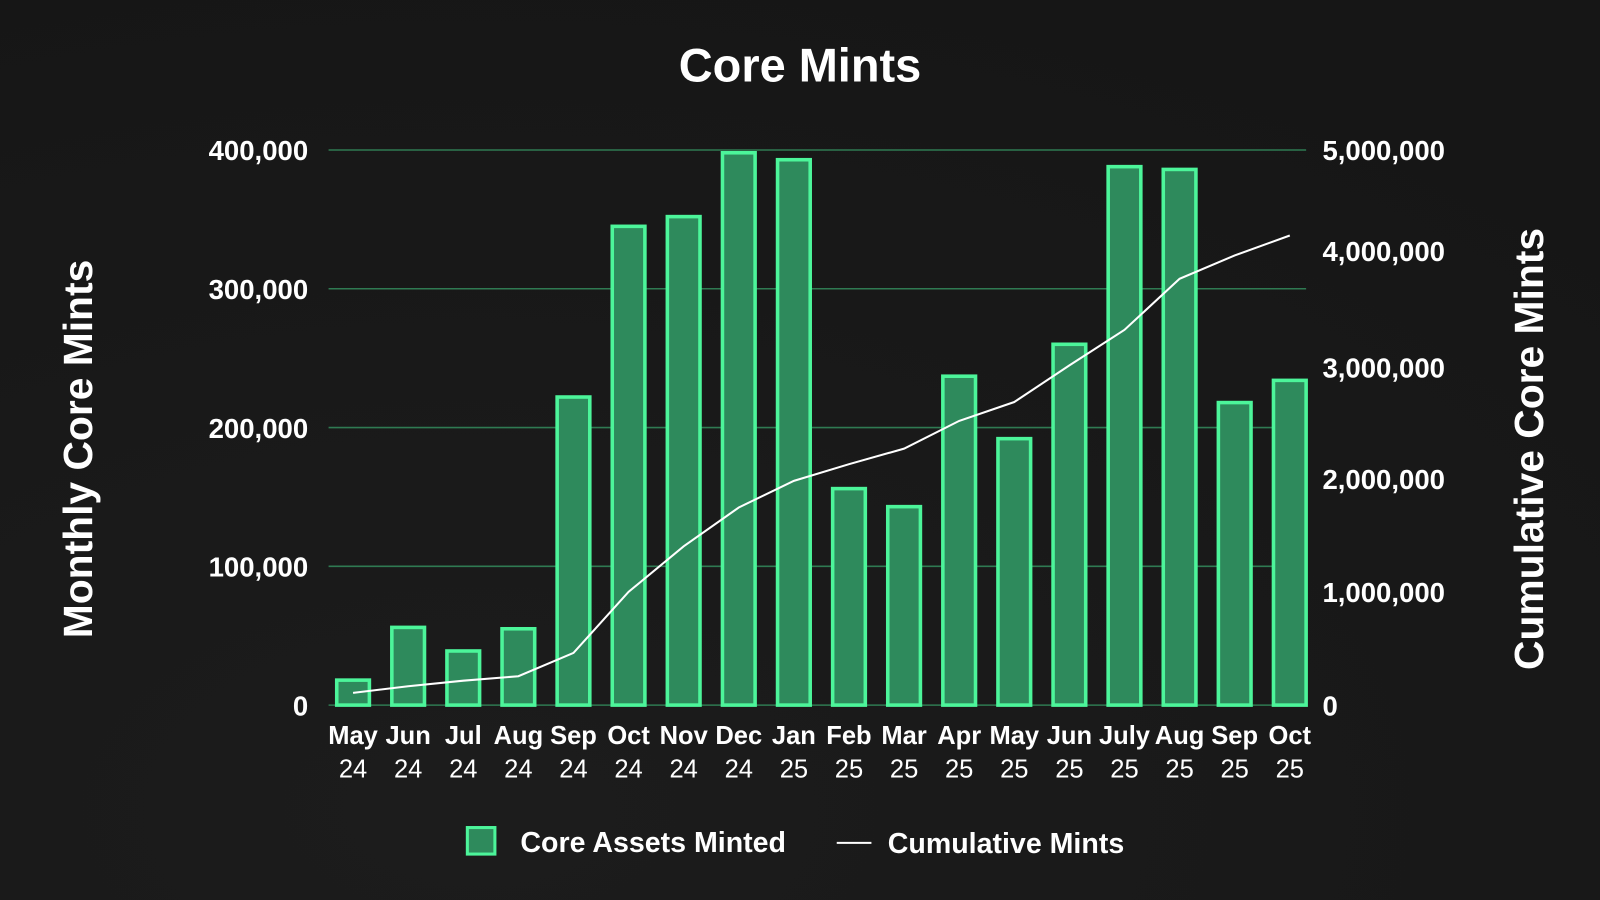  I want to click on y-tick-label: 0, so click(300, 705).